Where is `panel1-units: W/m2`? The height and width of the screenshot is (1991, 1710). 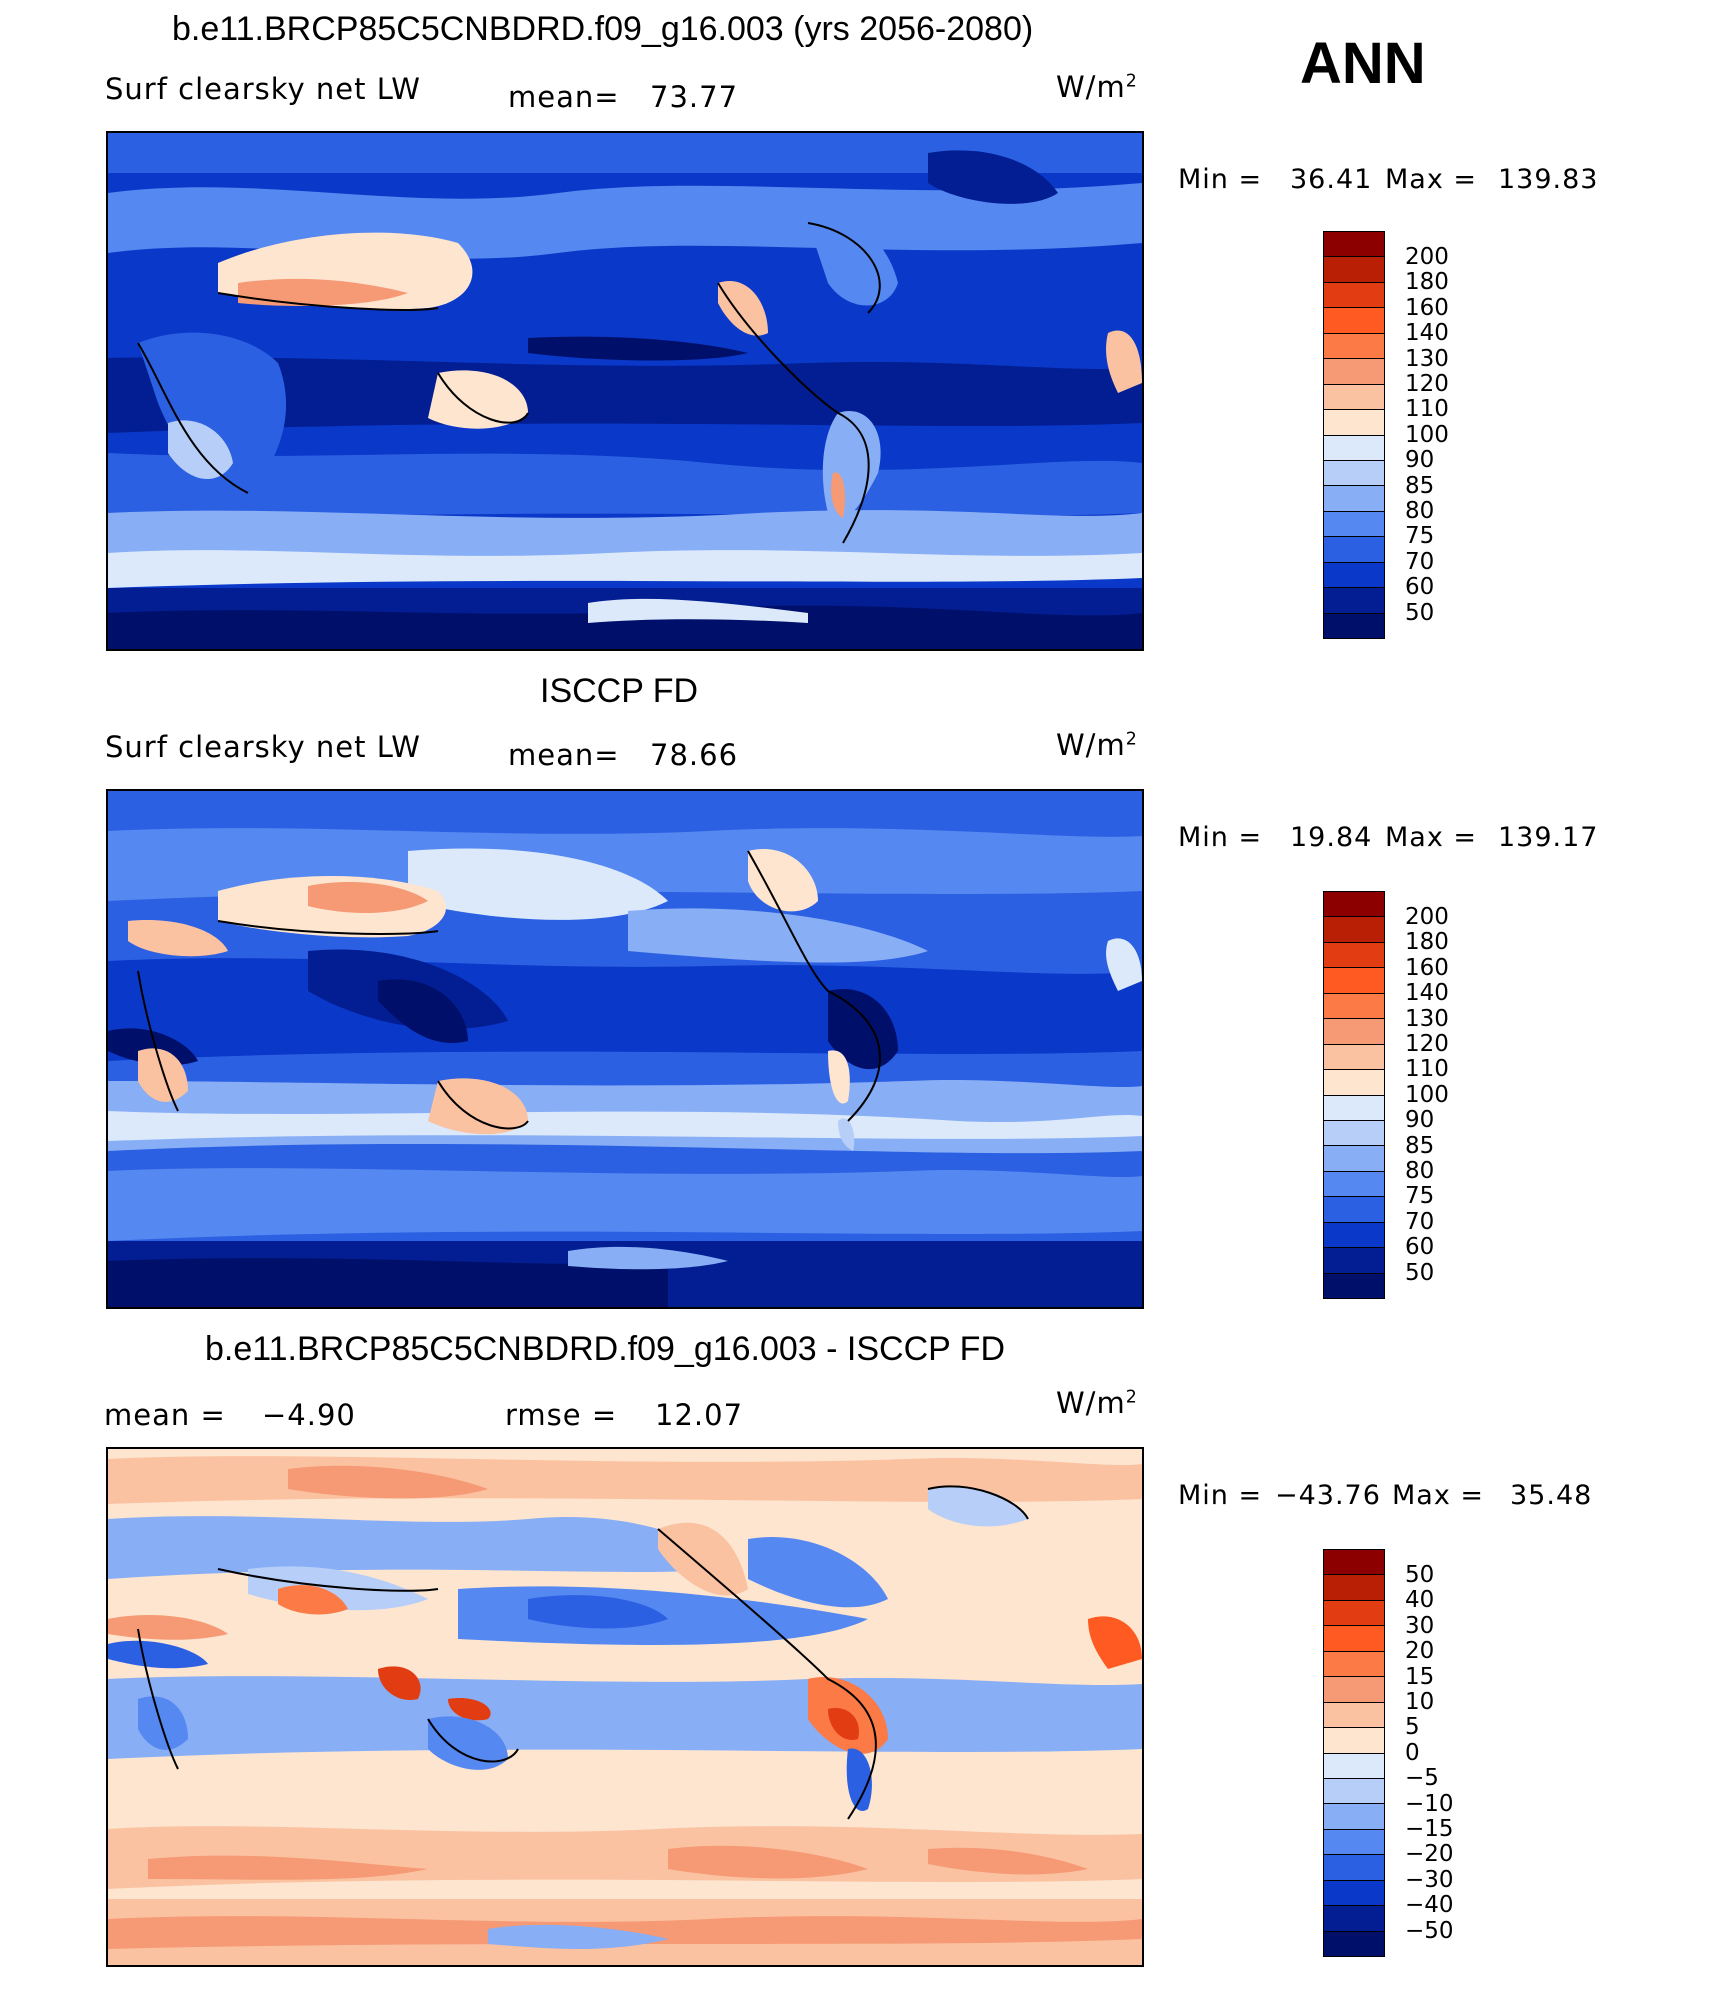 panel1-units: W/m2 is located at coordinates (1097, 87).